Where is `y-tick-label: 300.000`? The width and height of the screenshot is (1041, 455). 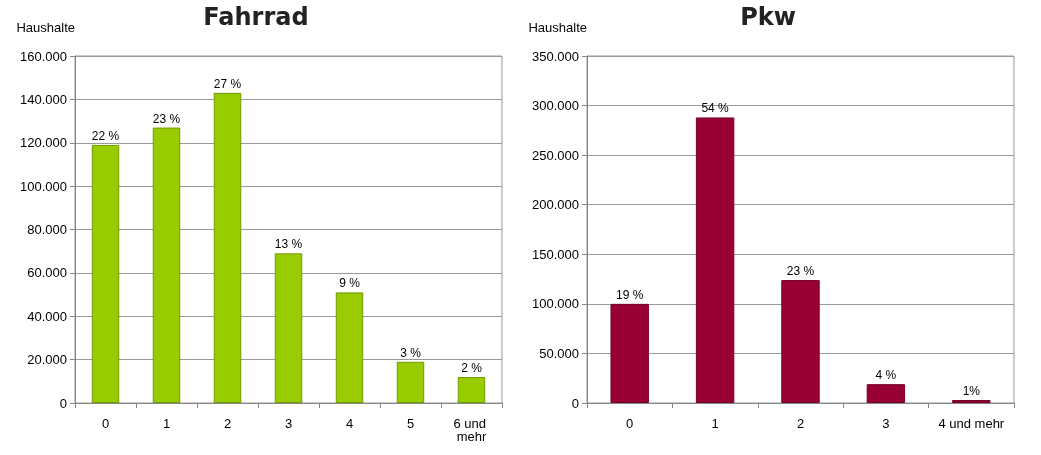 y-tick-label: 300.000 is located at coordinates (555, 106).